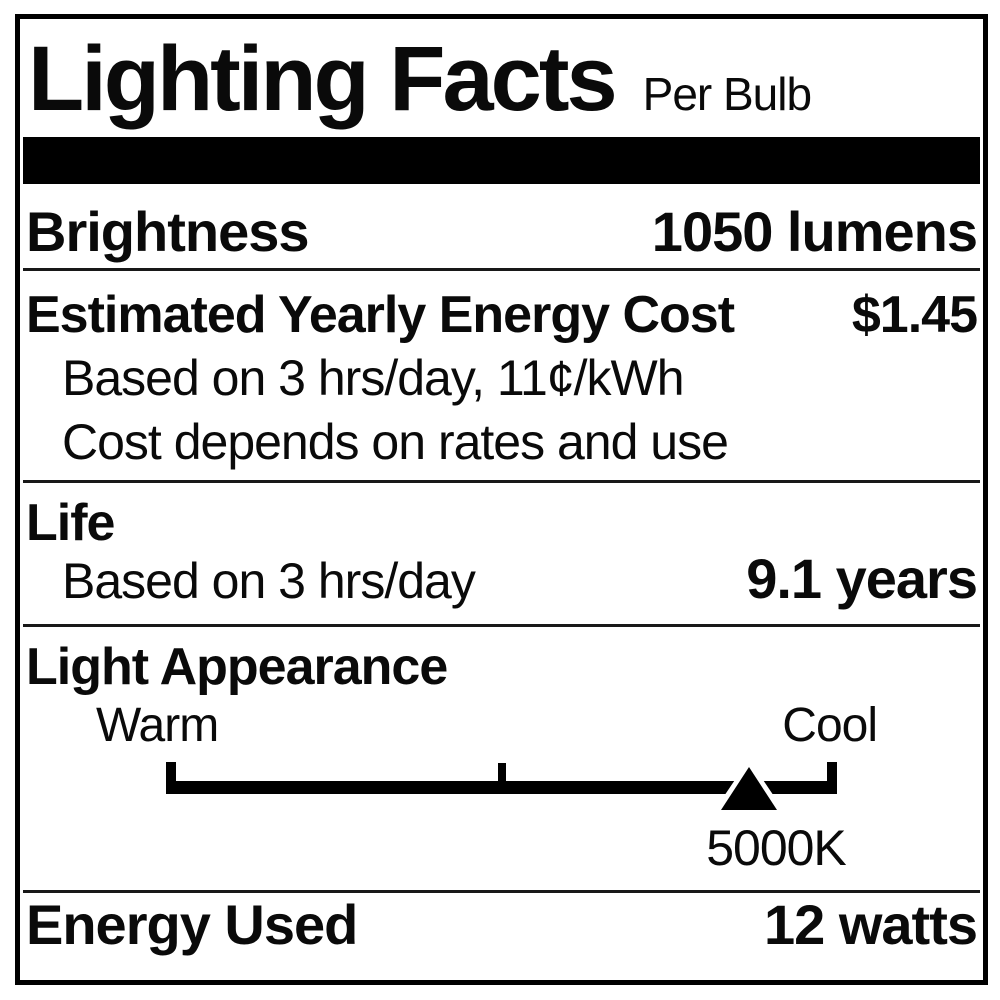  I want to click on scale-bar, so click(501, 787).